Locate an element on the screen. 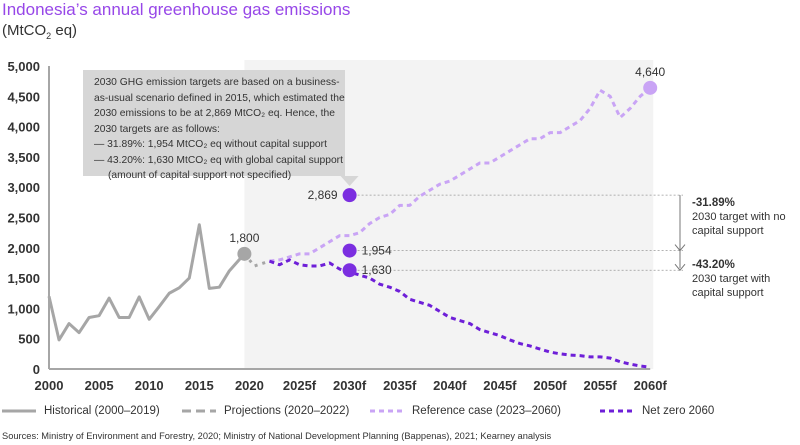 The width and height of the screenshot is (800, 445). legend-item: Net zero 2060 is located at coordinates (657, 411).